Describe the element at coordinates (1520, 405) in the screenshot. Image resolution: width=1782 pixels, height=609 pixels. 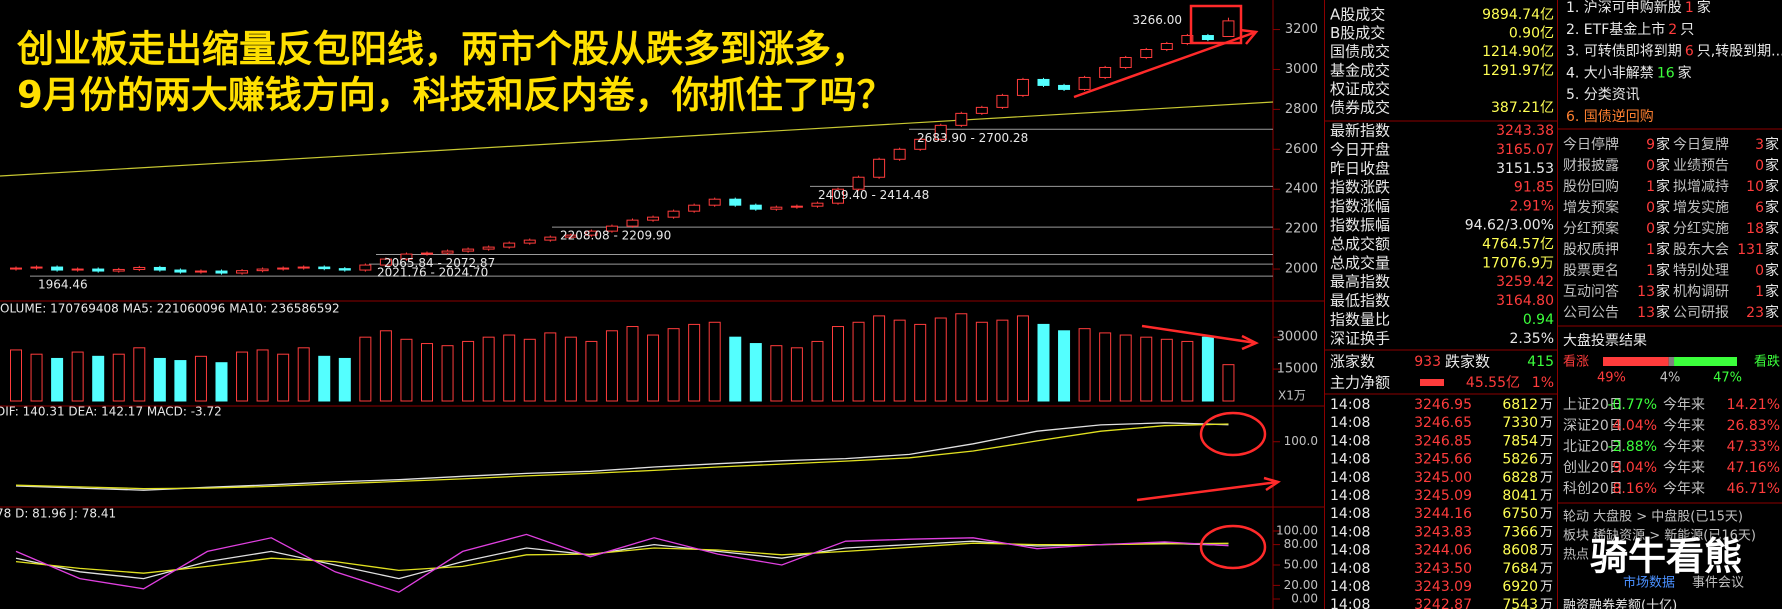
I see `tick-volume: 6812` at that location.